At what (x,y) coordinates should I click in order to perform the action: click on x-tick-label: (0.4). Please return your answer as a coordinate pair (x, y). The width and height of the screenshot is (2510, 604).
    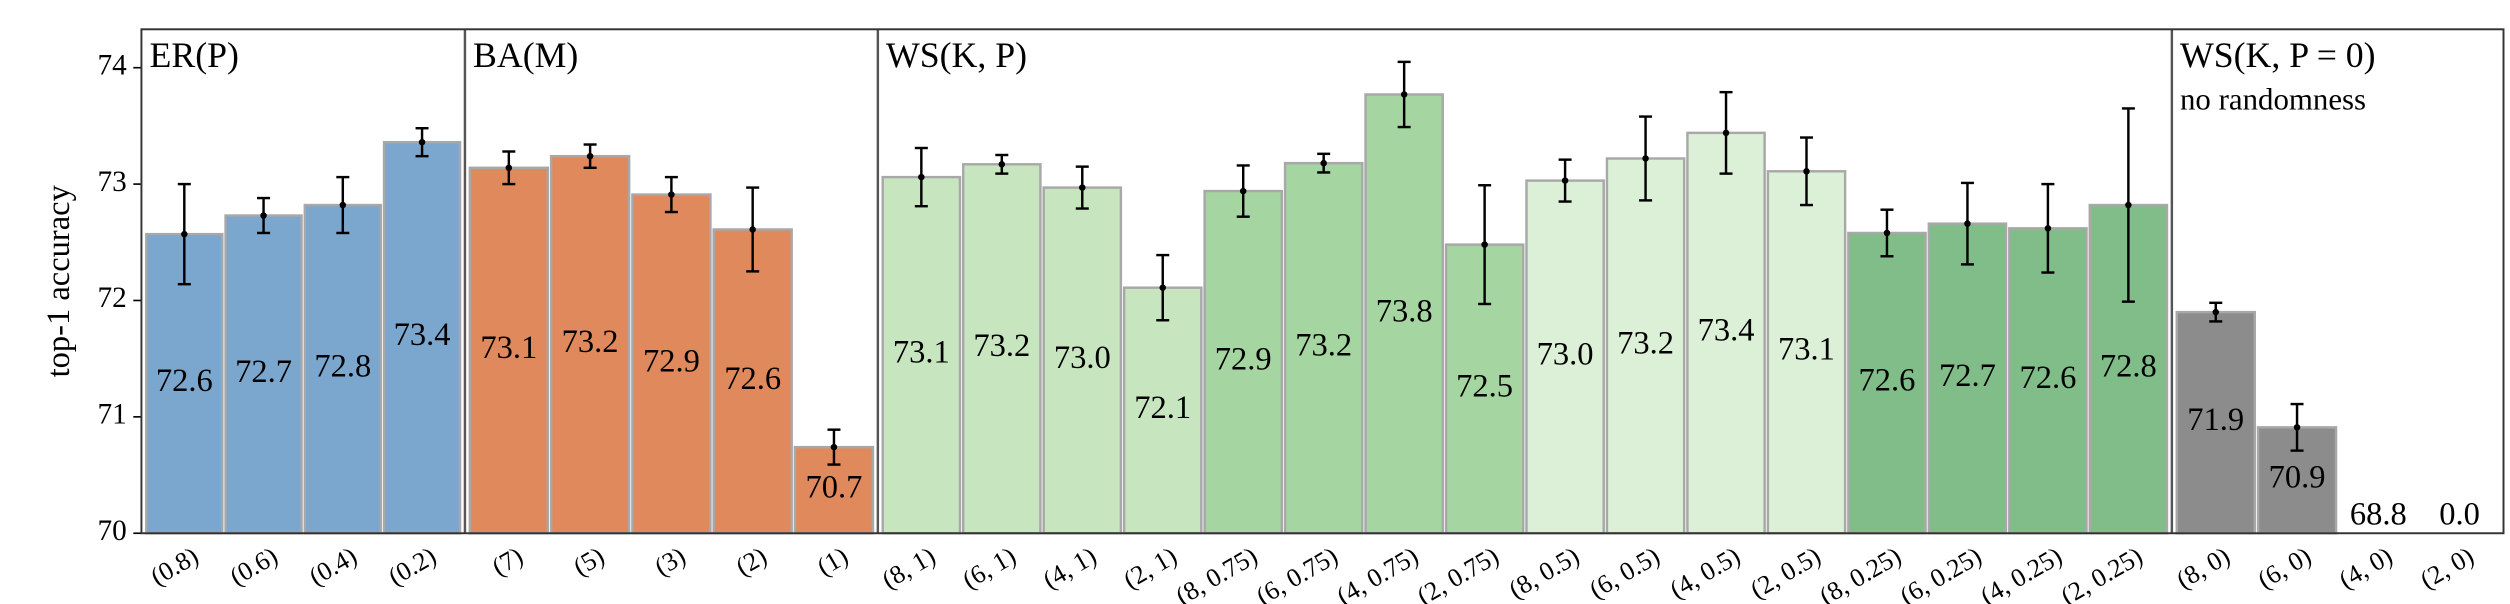
    Looking at the image, I should click on (333, 566).